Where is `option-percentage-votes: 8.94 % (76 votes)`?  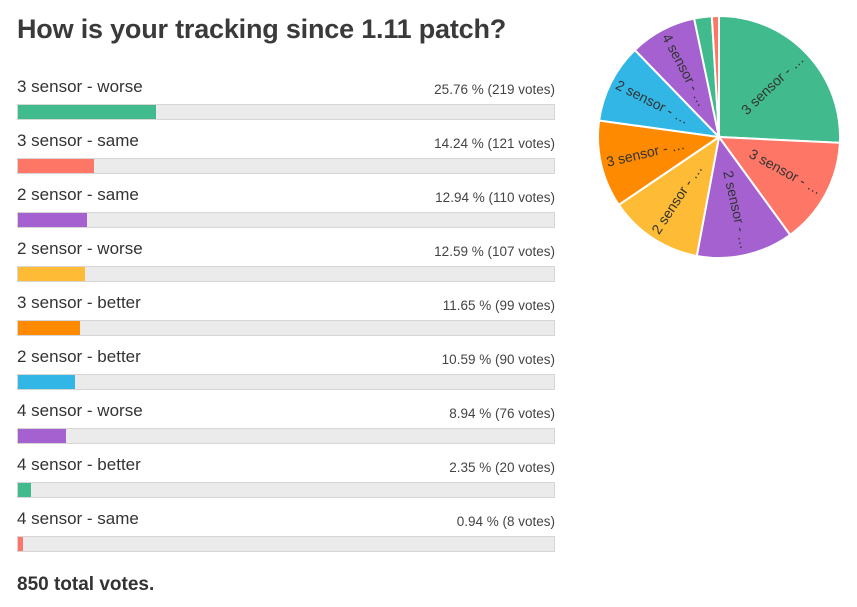
option-percentage-votes: 8.94 % (76 votes) is located at coordinates (502, 413).